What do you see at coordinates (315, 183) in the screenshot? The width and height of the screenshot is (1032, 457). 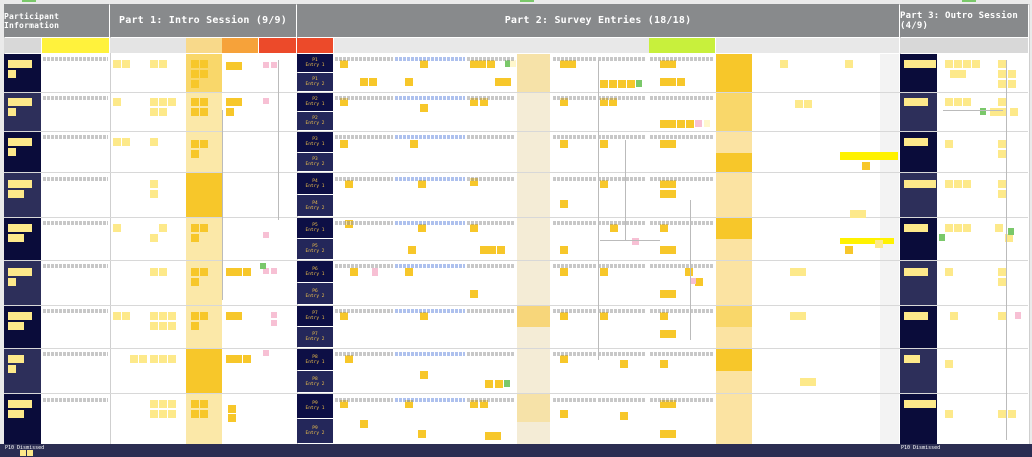 I see `survey-entry-card: P4 Entry 1` at bounding box center [315, 183].